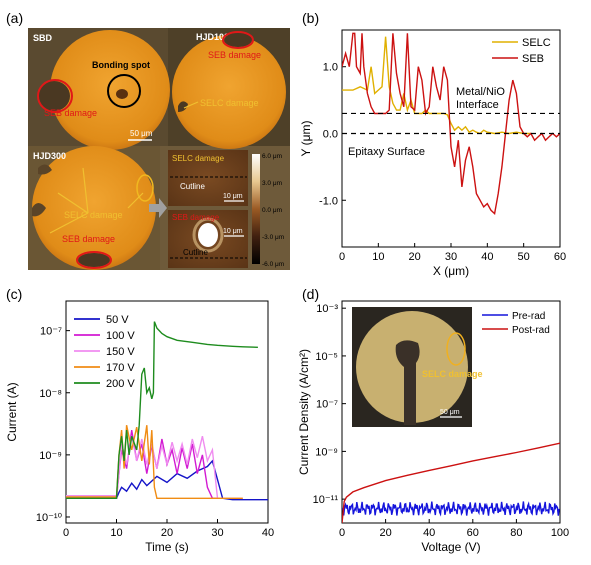  I want to click on x-tick-label: 50, so click(524, 257).